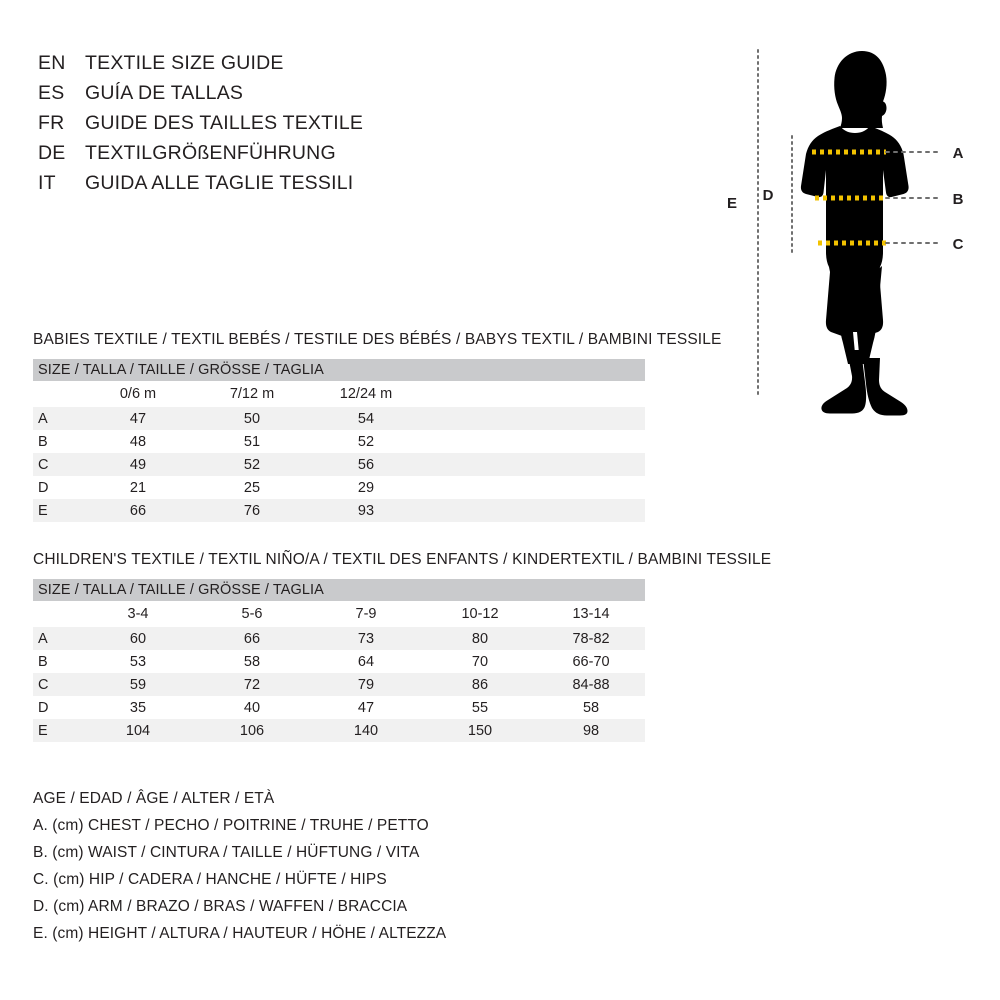 This screenshot has width=1000, height=1000. Describe the element at coordinates (248, 97) in the screenshot. I see `title-row-es: ES GUÍA DE TALLAS` at that location.